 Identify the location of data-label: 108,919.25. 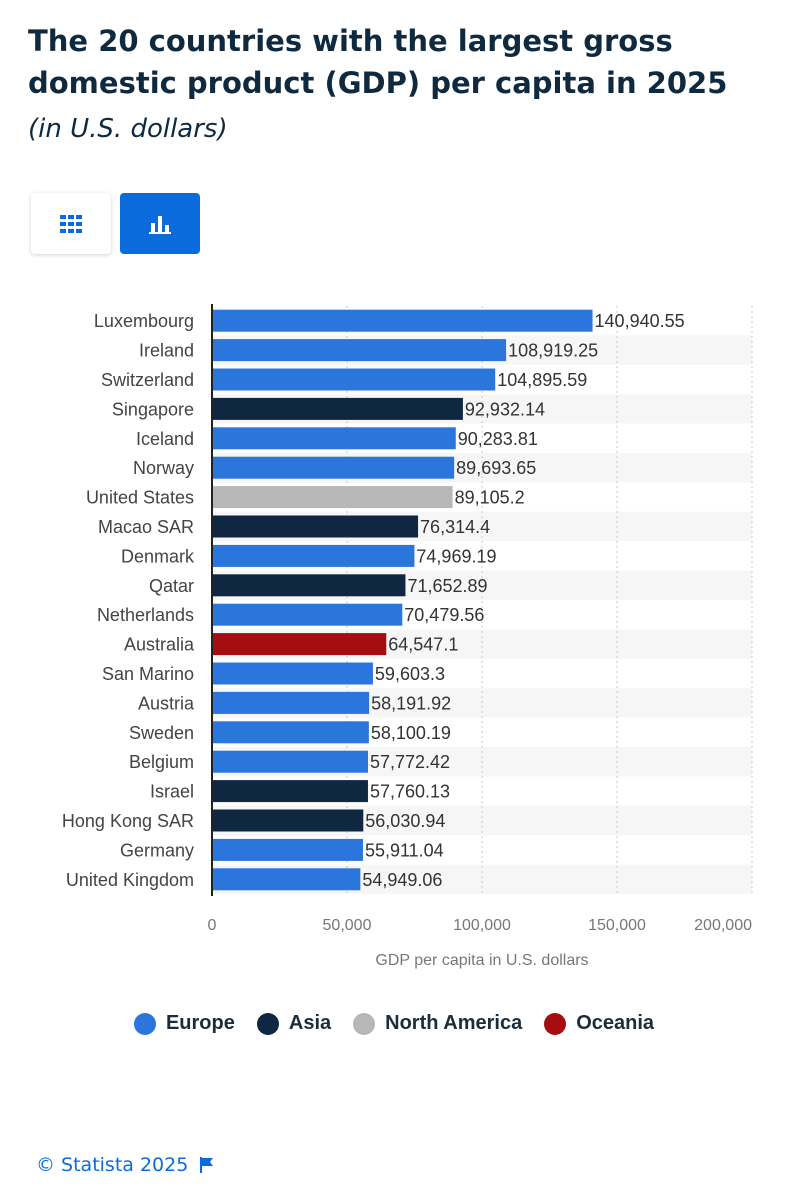
(553, 351).